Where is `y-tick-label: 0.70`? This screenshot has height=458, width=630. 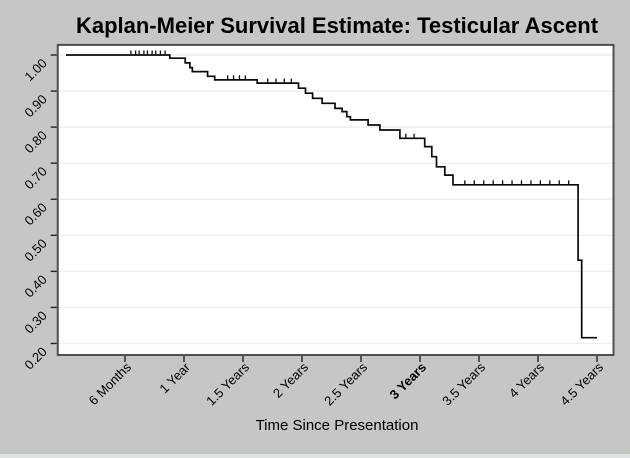
y-tick-label: 0.70 is located at coordinates (35, 178).